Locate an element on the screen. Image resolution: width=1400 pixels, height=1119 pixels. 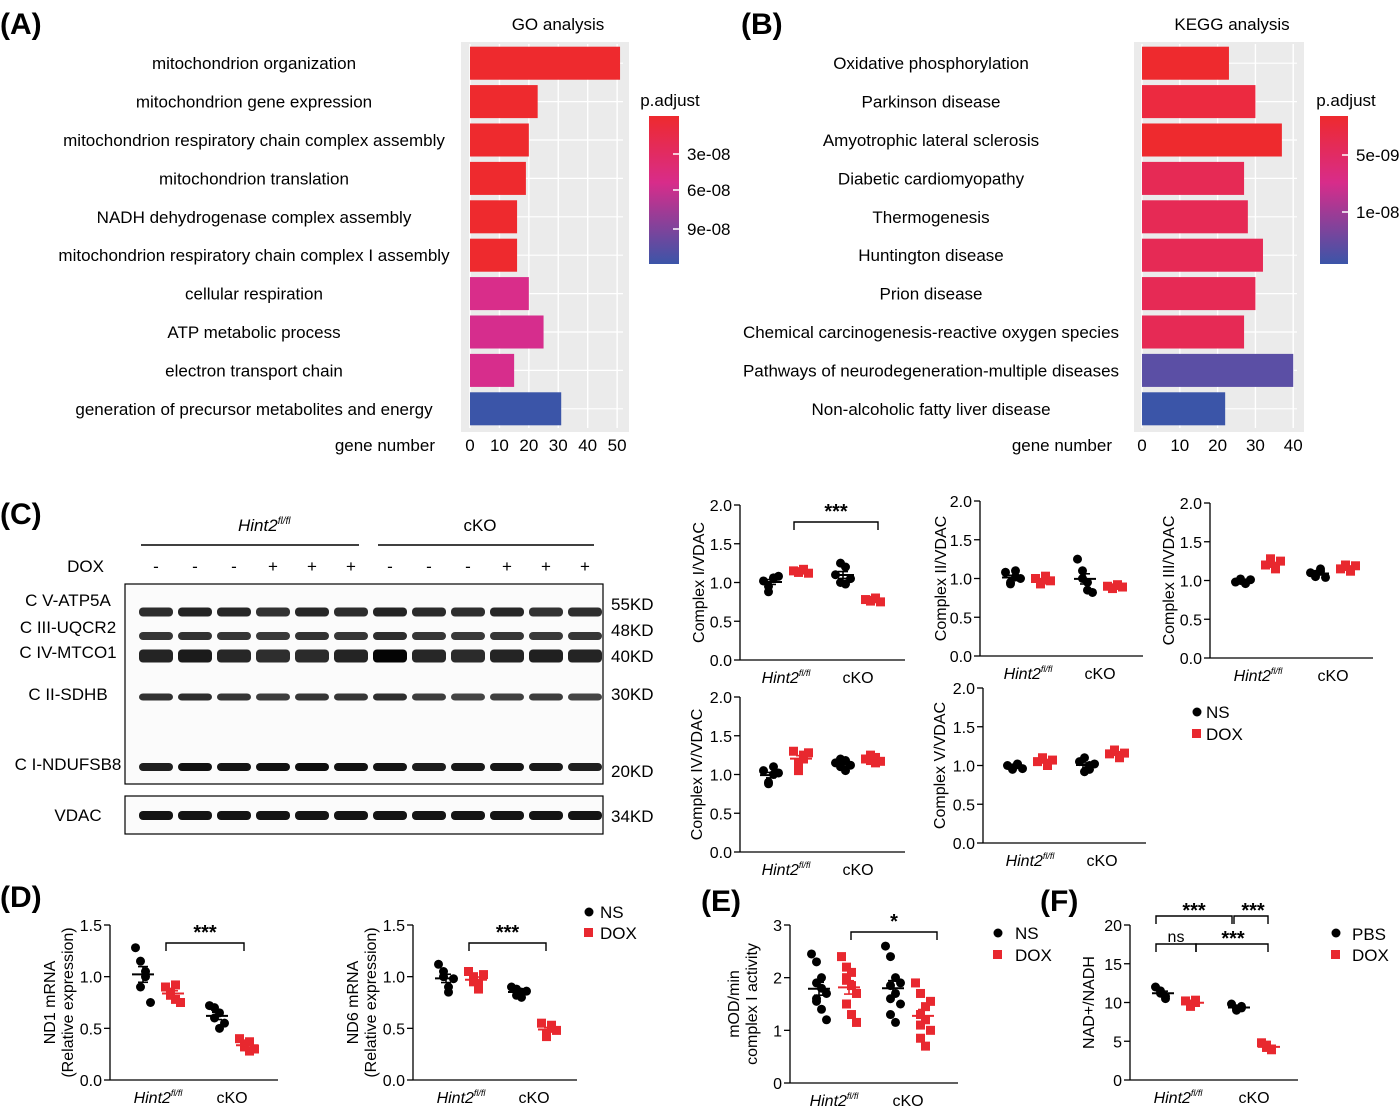
legend-ns-label: NS is located at coordinates (1218, 712).